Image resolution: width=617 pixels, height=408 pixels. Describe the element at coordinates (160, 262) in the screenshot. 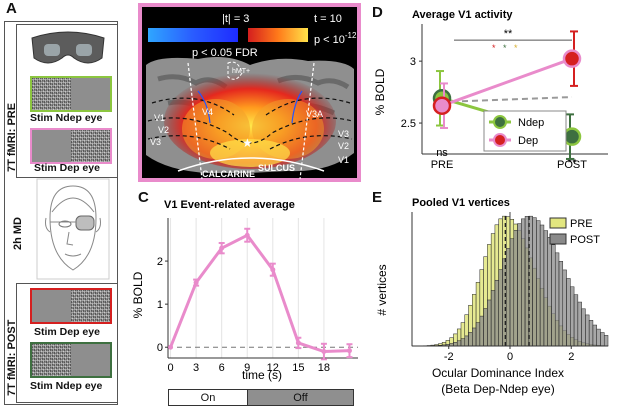

I see `chart-c-ytick: 2` at that location.